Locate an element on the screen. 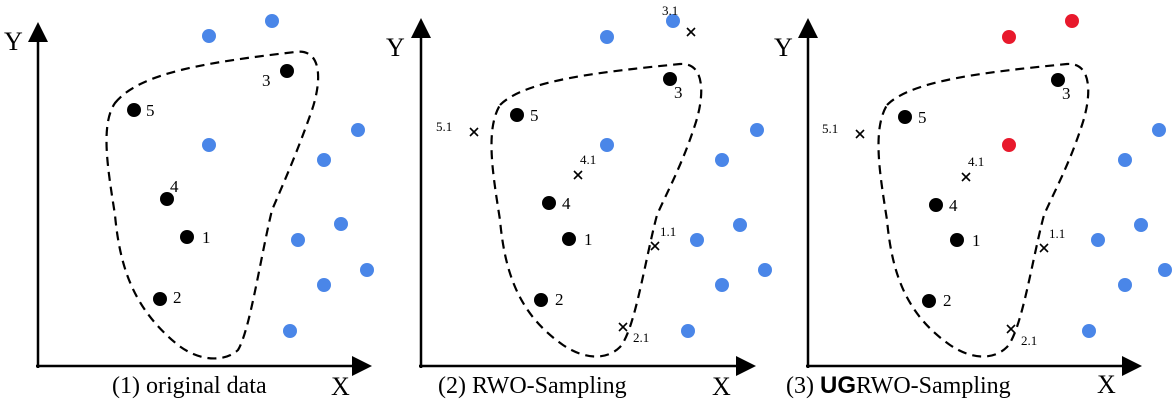 Image resolution: width=1175 pixels, height=406 pixels. panel-caption: (1) original data is located at coordinates (189, 386).